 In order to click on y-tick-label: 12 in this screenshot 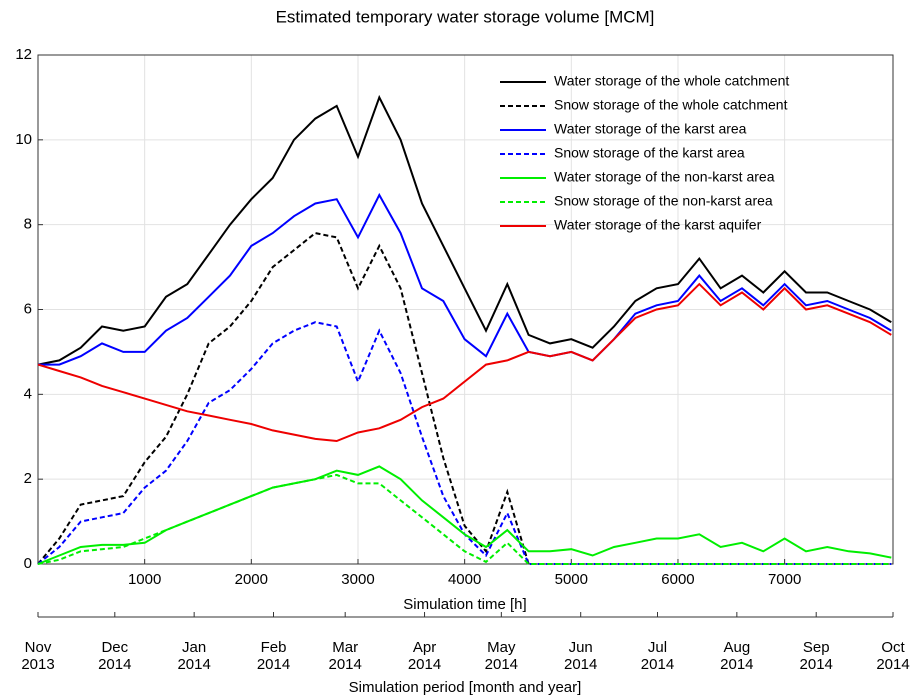, I will do `click(23, 54)`.